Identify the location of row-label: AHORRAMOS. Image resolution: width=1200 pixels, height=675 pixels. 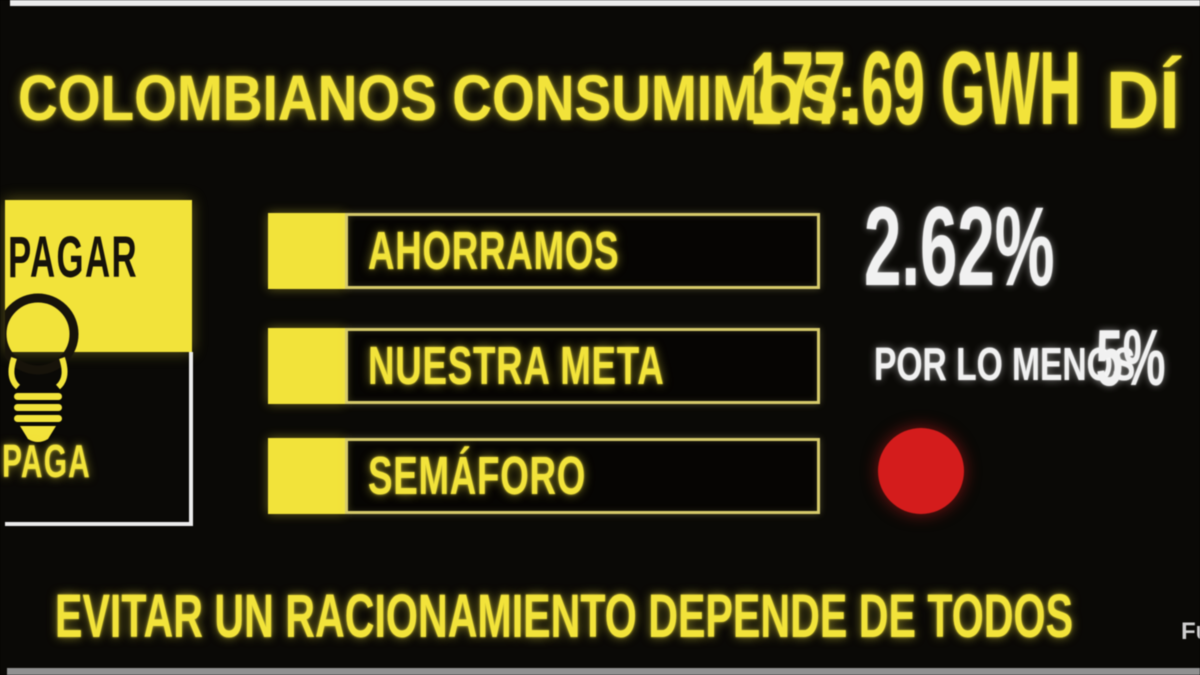
(553, 251).